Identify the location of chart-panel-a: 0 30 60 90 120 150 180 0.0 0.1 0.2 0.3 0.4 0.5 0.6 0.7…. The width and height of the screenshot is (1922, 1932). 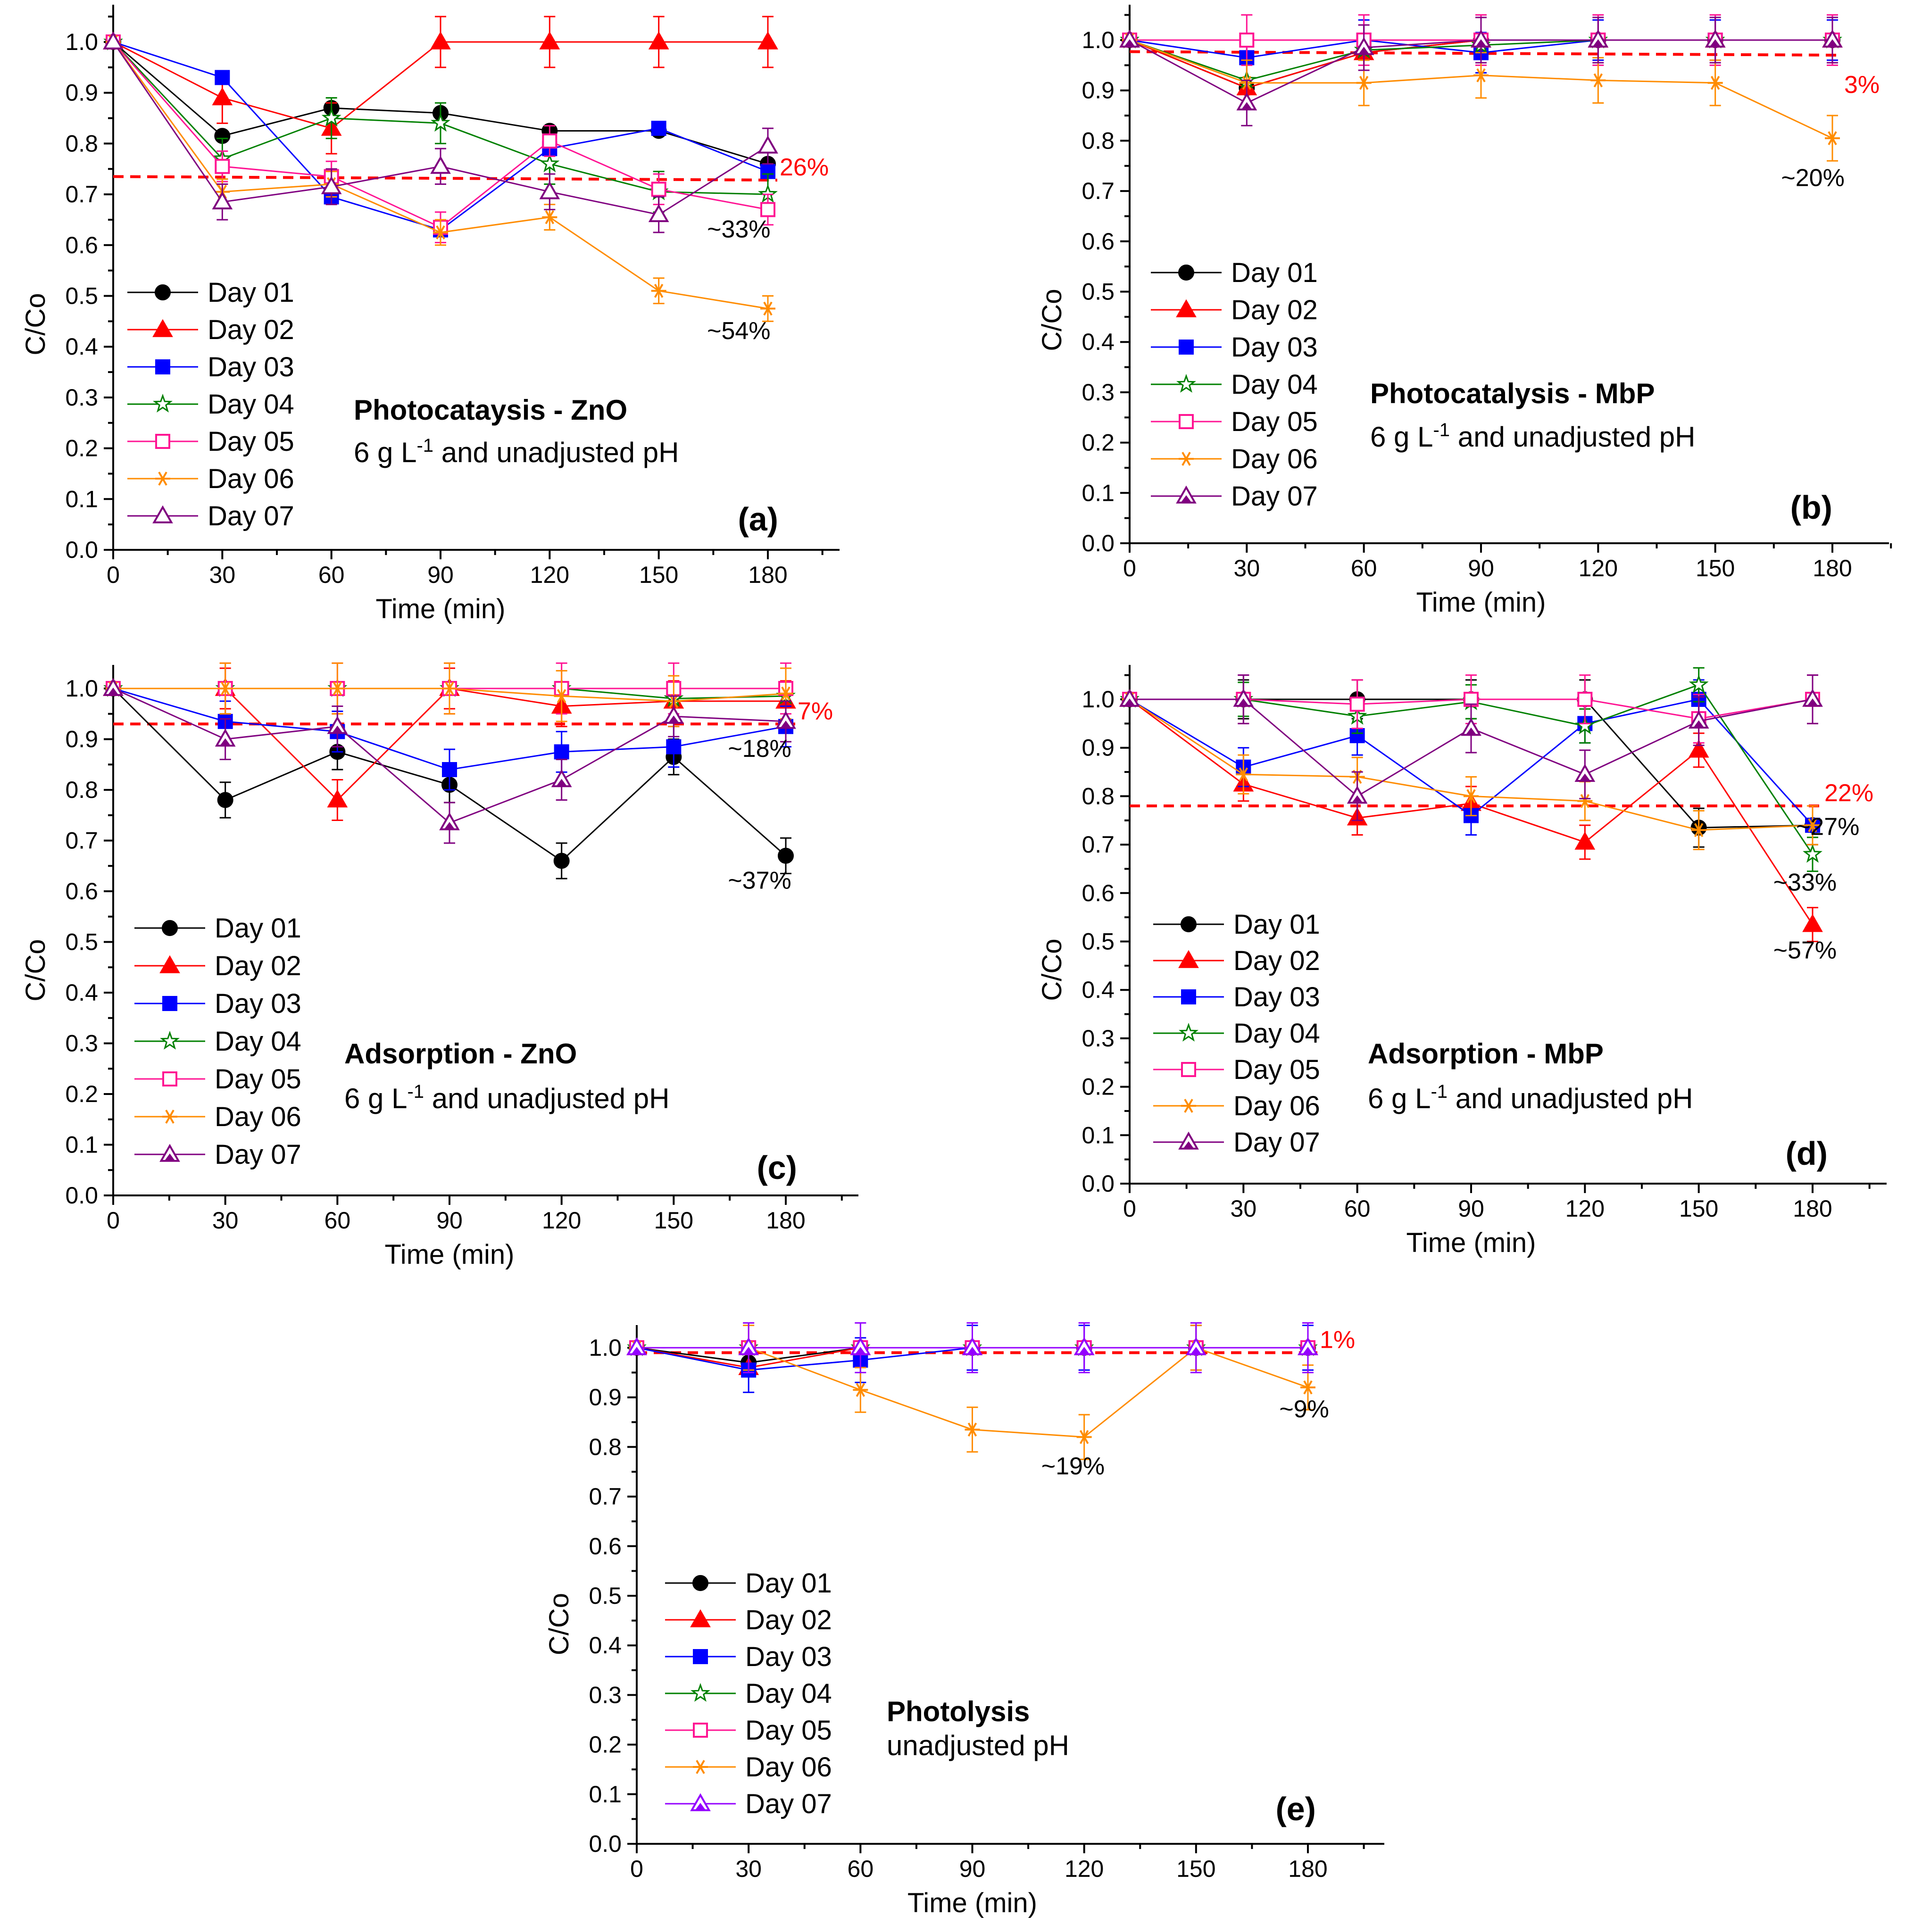
(430, 314).